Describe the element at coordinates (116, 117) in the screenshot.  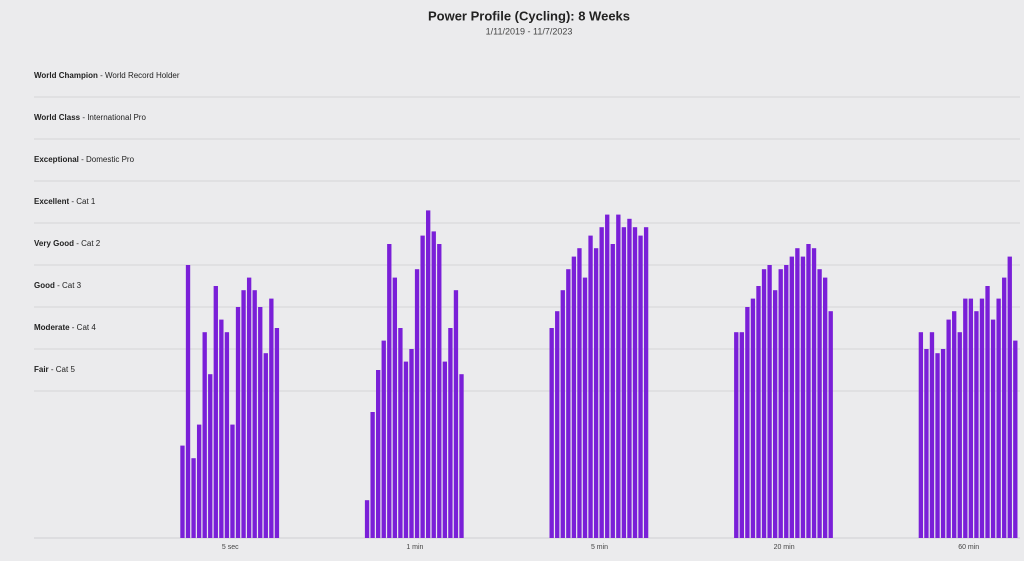
I see `level-description: International Pro` at that location.